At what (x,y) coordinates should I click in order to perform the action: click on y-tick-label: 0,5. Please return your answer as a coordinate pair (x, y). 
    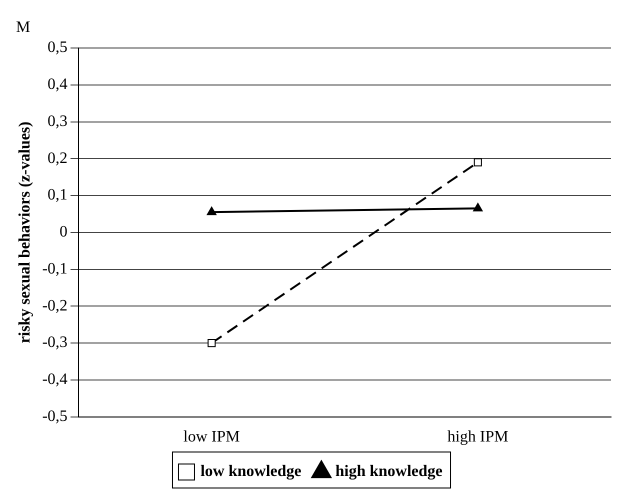
    Looking at the image, I should click on (58, 47).